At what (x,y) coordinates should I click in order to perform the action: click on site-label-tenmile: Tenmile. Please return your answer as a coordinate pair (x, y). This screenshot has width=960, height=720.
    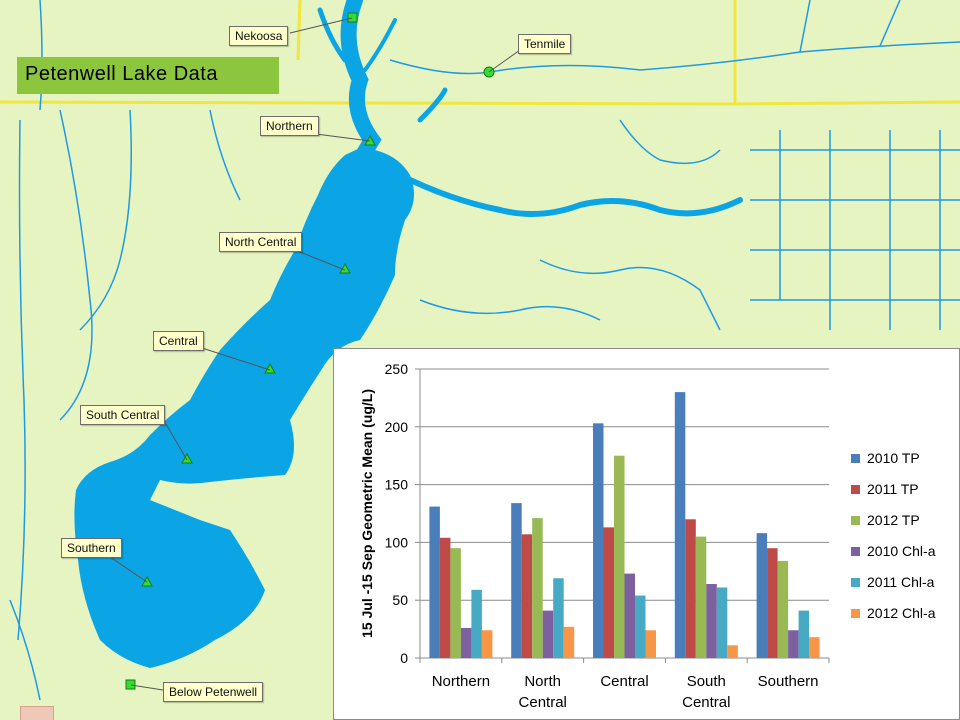
    Looking at the image, I should click on (545, 44).